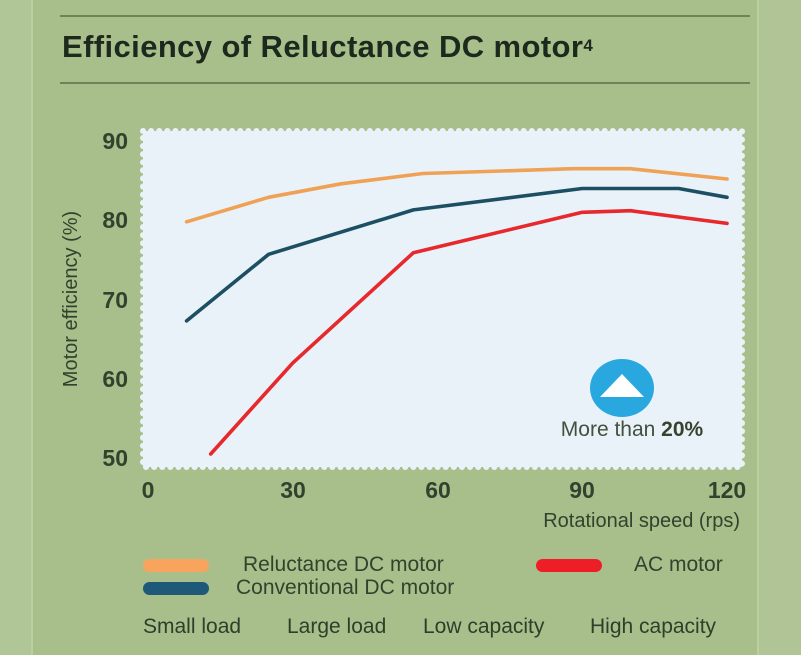 Image resolution: width=801 pixels, height=655 pixels. Describe the element at coordinates (32, 327) in the screenshot. I see `left-edge-seam` at that location.